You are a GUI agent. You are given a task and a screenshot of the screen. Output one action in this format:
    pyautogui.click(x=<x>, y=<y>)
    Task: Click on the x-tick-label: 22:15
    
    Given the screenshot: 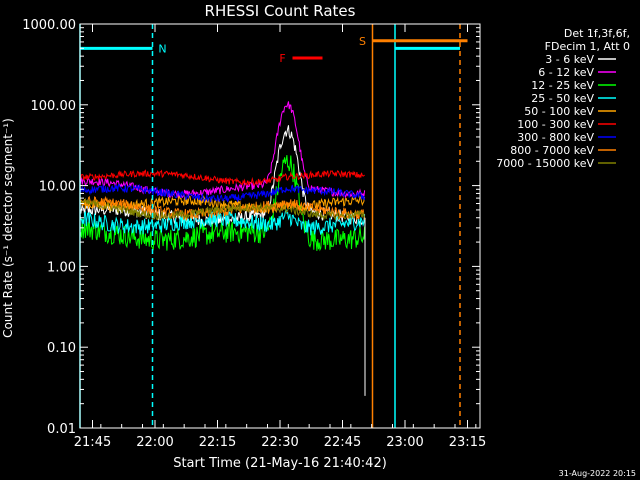 What is the action you would take?
    pyautogui.click(x=217, y=442)
    